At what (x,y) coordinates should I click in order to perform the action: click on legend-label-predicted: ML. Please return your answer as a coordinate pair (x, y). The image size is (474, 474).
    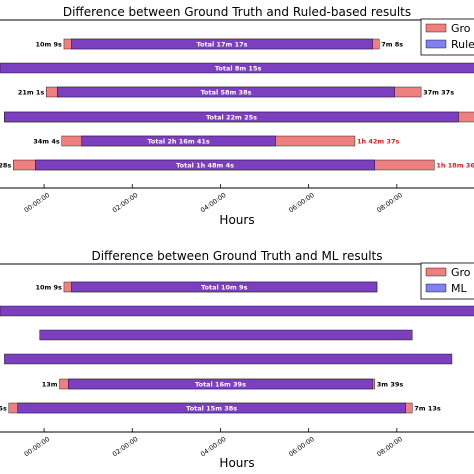
    Looking at the image, I should click on (459, 288).